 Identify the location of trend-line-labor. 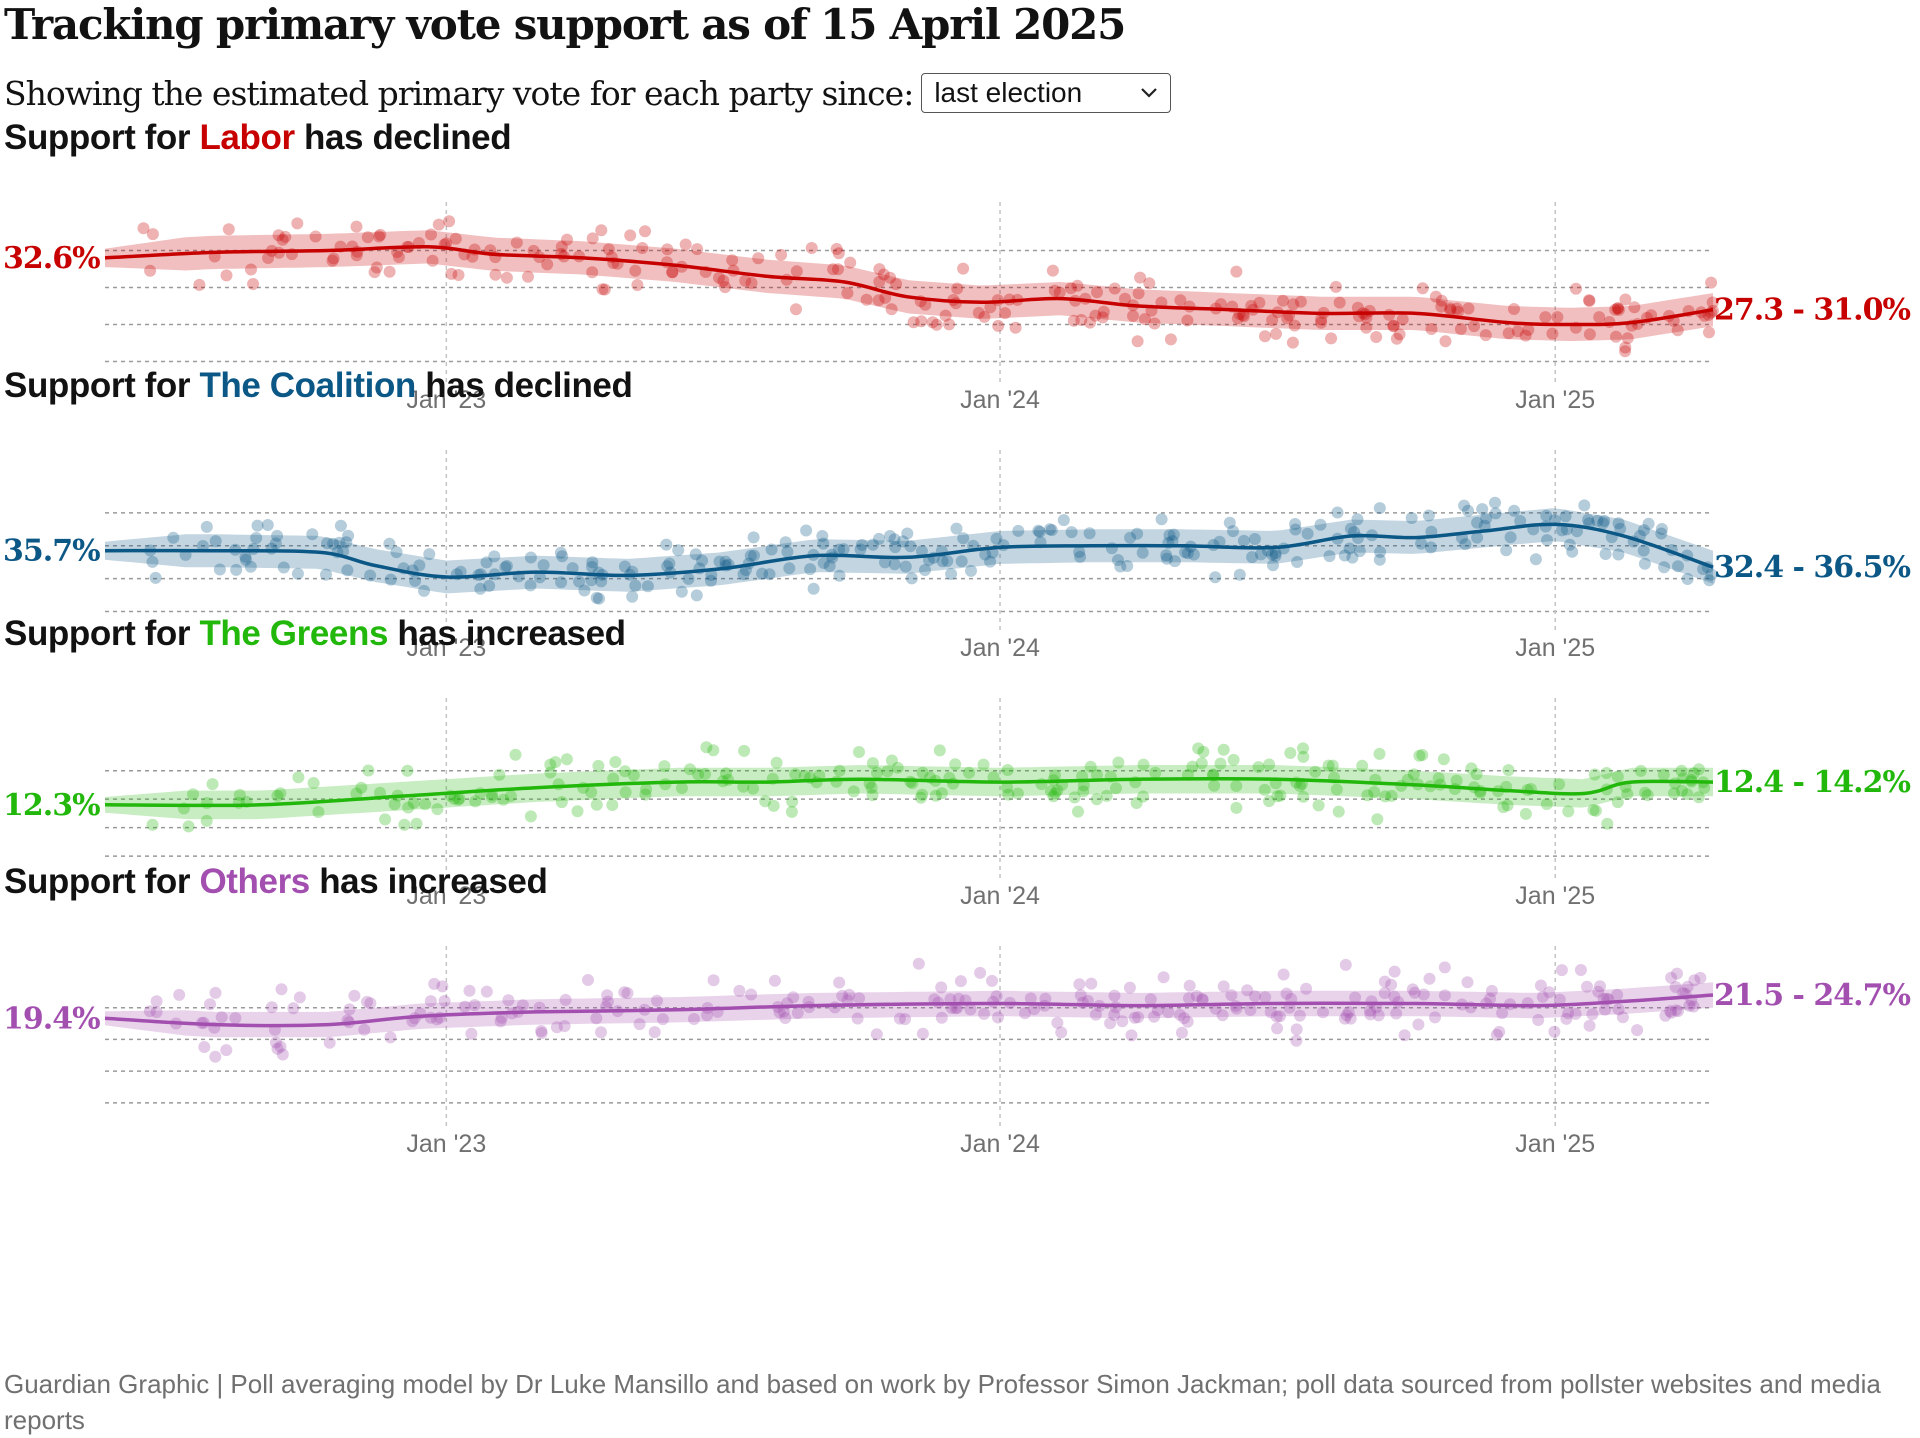
(909, 285).